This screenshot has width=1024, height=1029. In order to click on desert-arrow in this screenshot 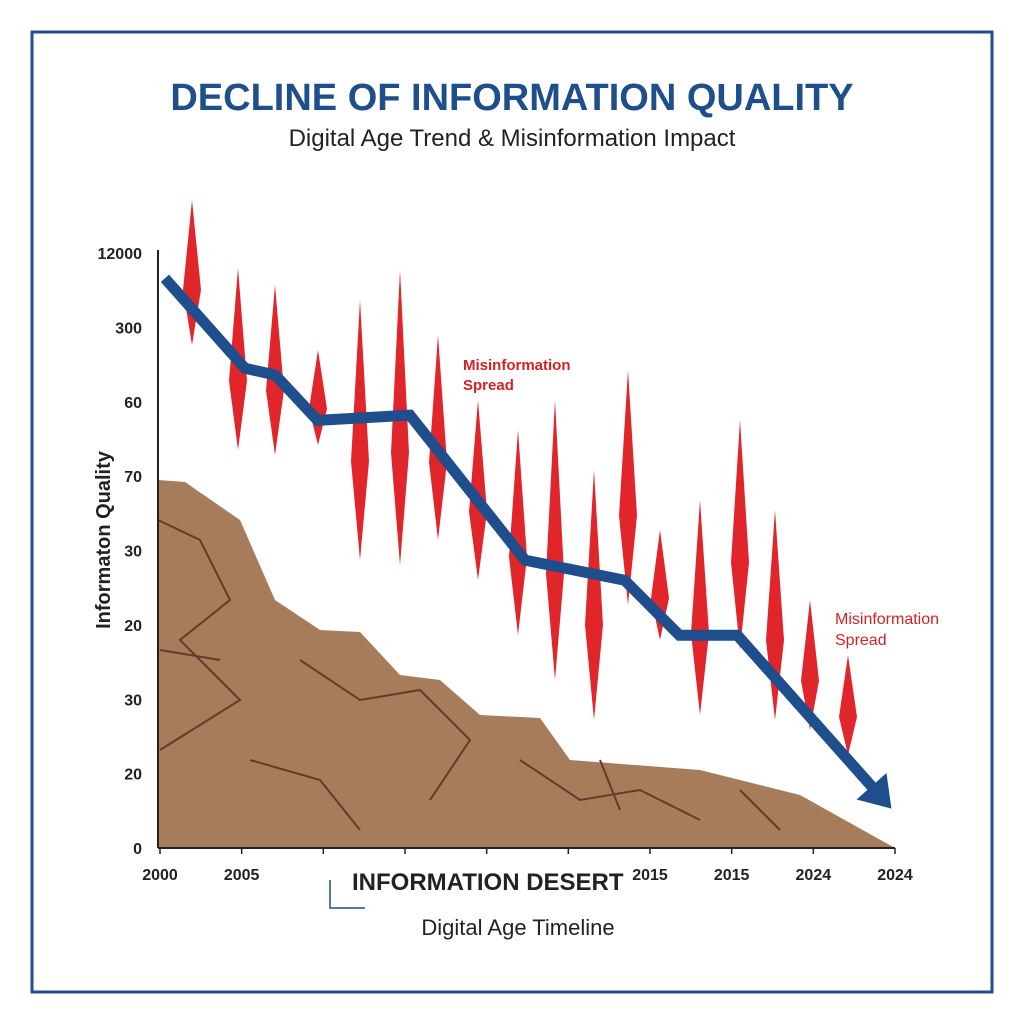, I will do `click(347, 894)`.